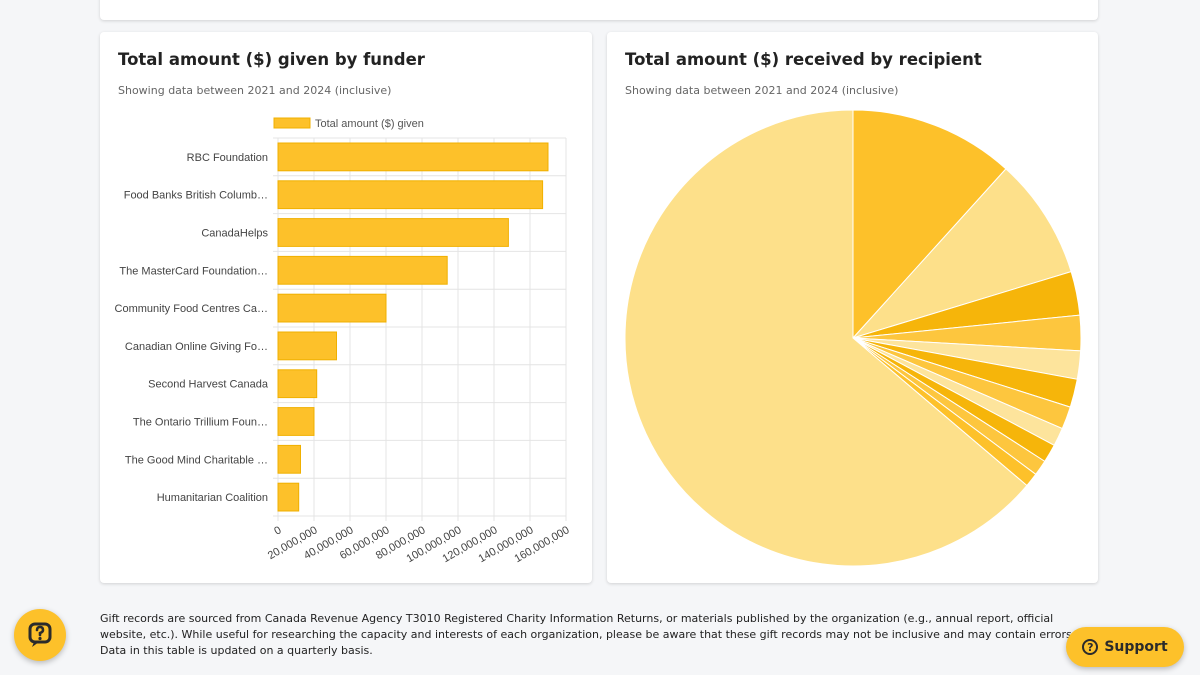 This screenshot has width=1200, height=675. I want to click on category-label: RBC Foundation, so click(227, 158).